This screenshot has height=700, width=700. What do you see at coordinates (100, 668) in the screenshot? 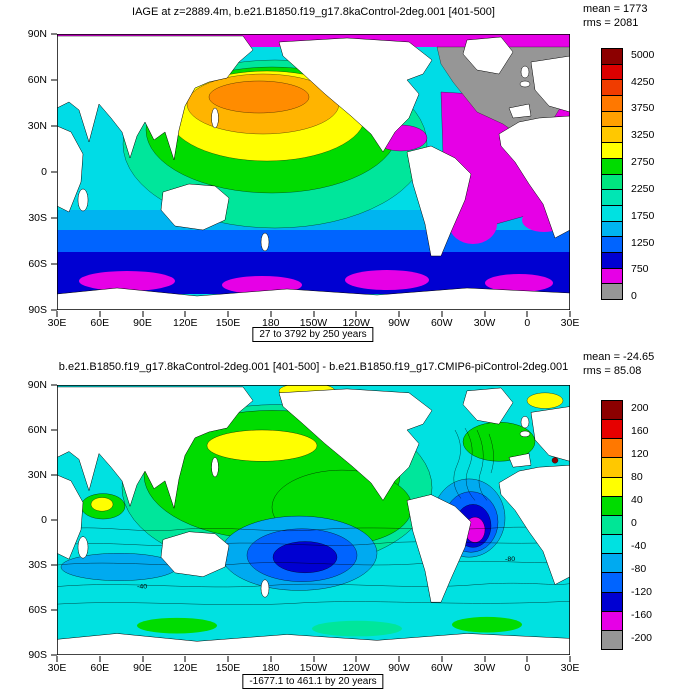
I see `lon-tick-label: 60E` at bounding box center [100, 668].